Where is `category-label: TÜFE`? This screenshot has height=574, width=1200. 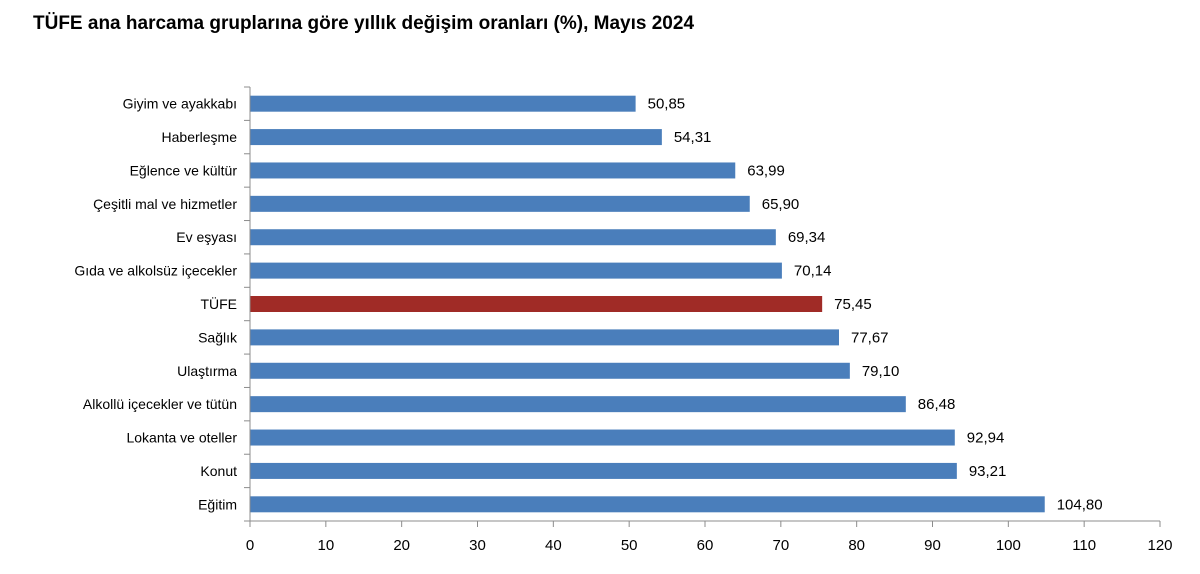
category-label: TÜFE is located at coordinates (218, 303).